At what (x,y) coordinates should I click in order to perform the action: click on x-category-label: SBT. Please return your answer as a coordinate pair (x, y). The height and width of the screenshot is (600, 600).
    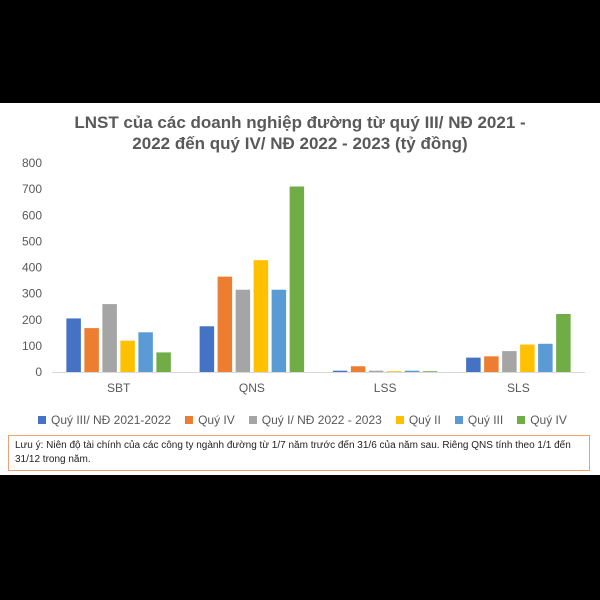
    Looking at the image, I should click on (119, 388).